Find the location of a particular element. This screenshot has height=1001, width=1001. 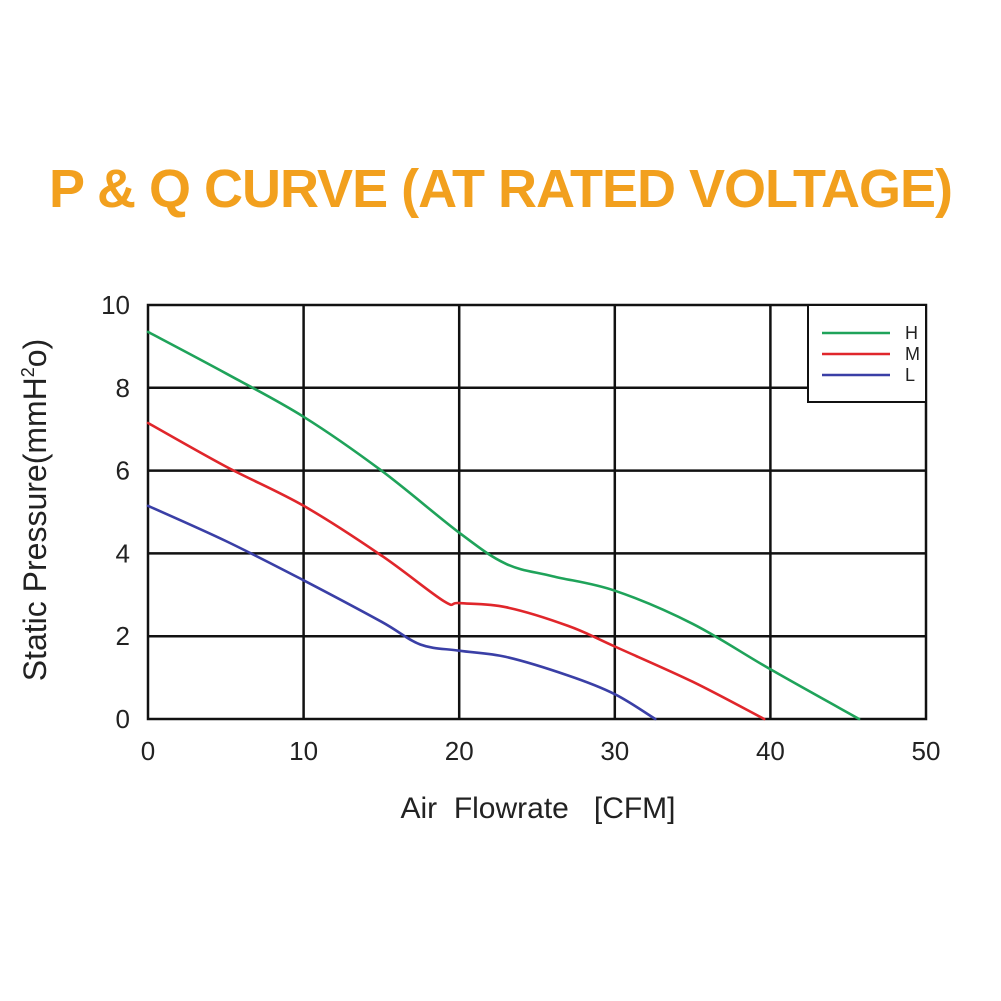

legend-label-L: L is located at coordinates (910, 375).